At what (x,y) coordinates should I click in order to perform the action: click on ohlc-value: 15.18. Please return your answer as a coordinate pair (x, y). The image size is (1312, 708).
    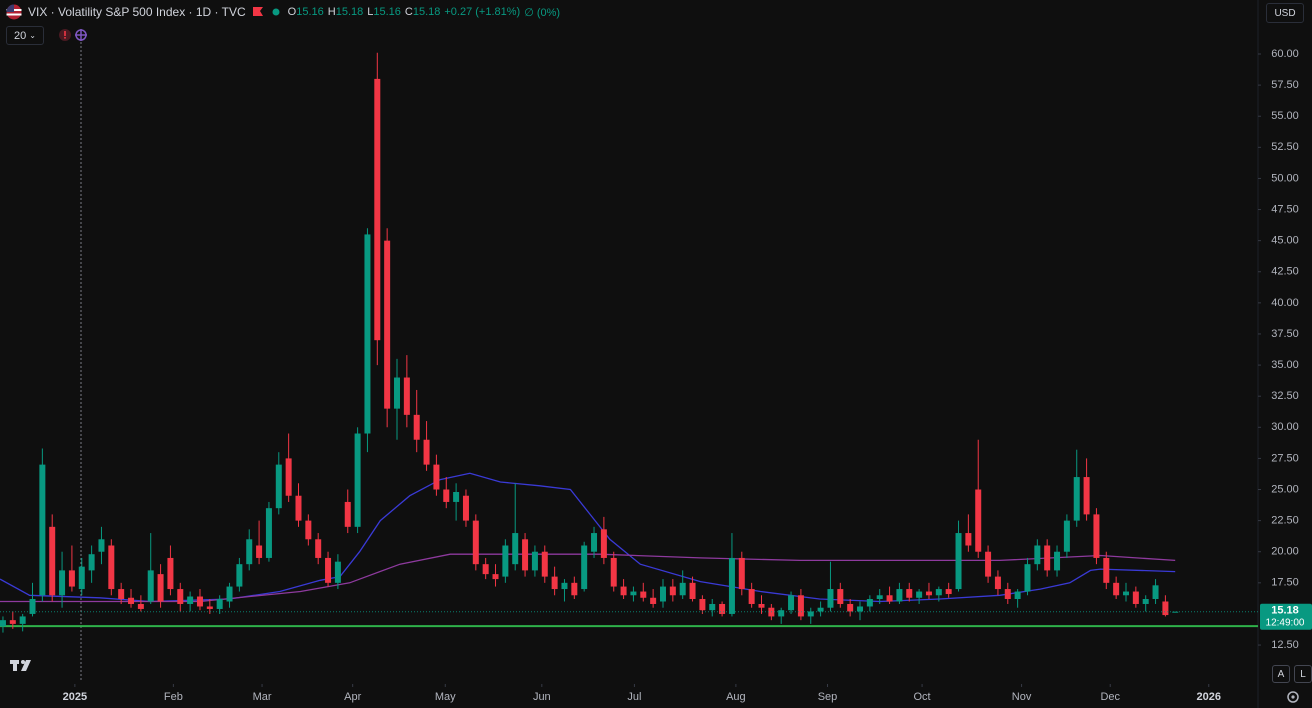
    Looking at the image, I should click on (349, 11).